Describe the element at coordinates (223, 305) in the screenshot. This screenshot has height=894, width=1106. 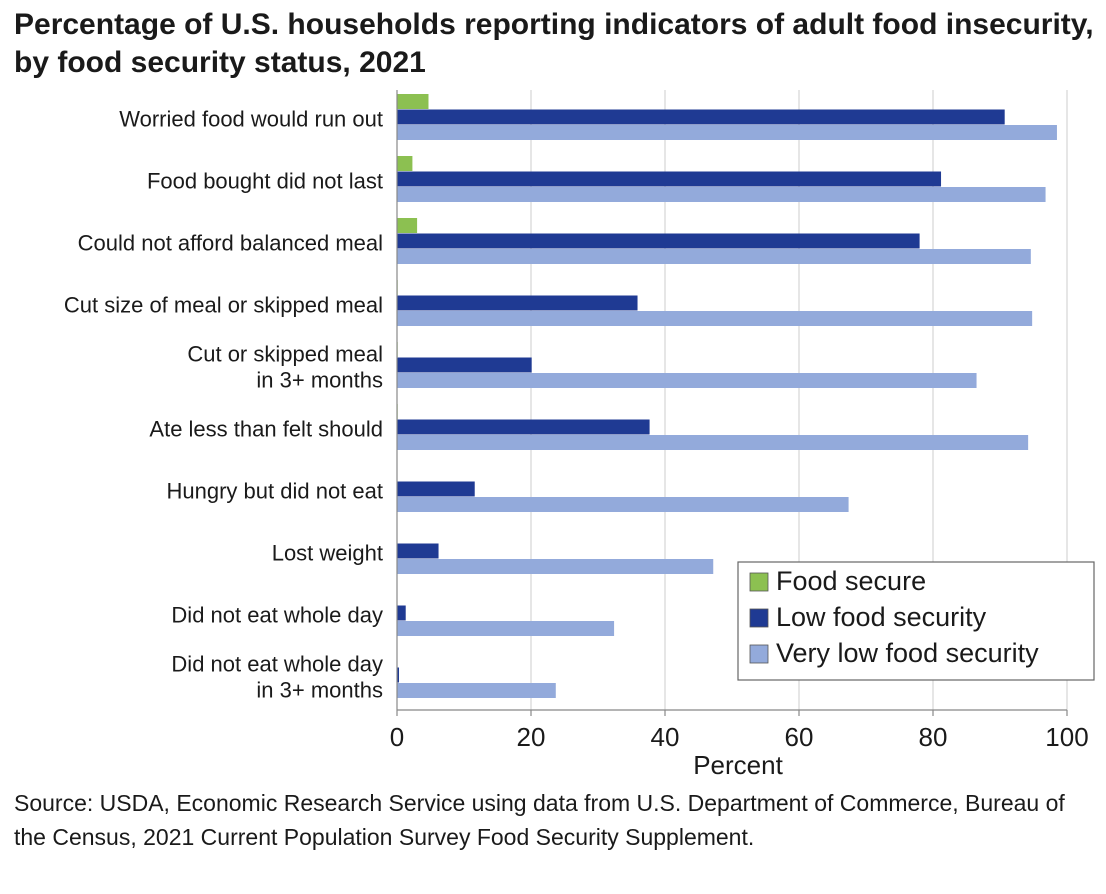
I see `category-label: Cut size of meal or skipped meal` at that location.